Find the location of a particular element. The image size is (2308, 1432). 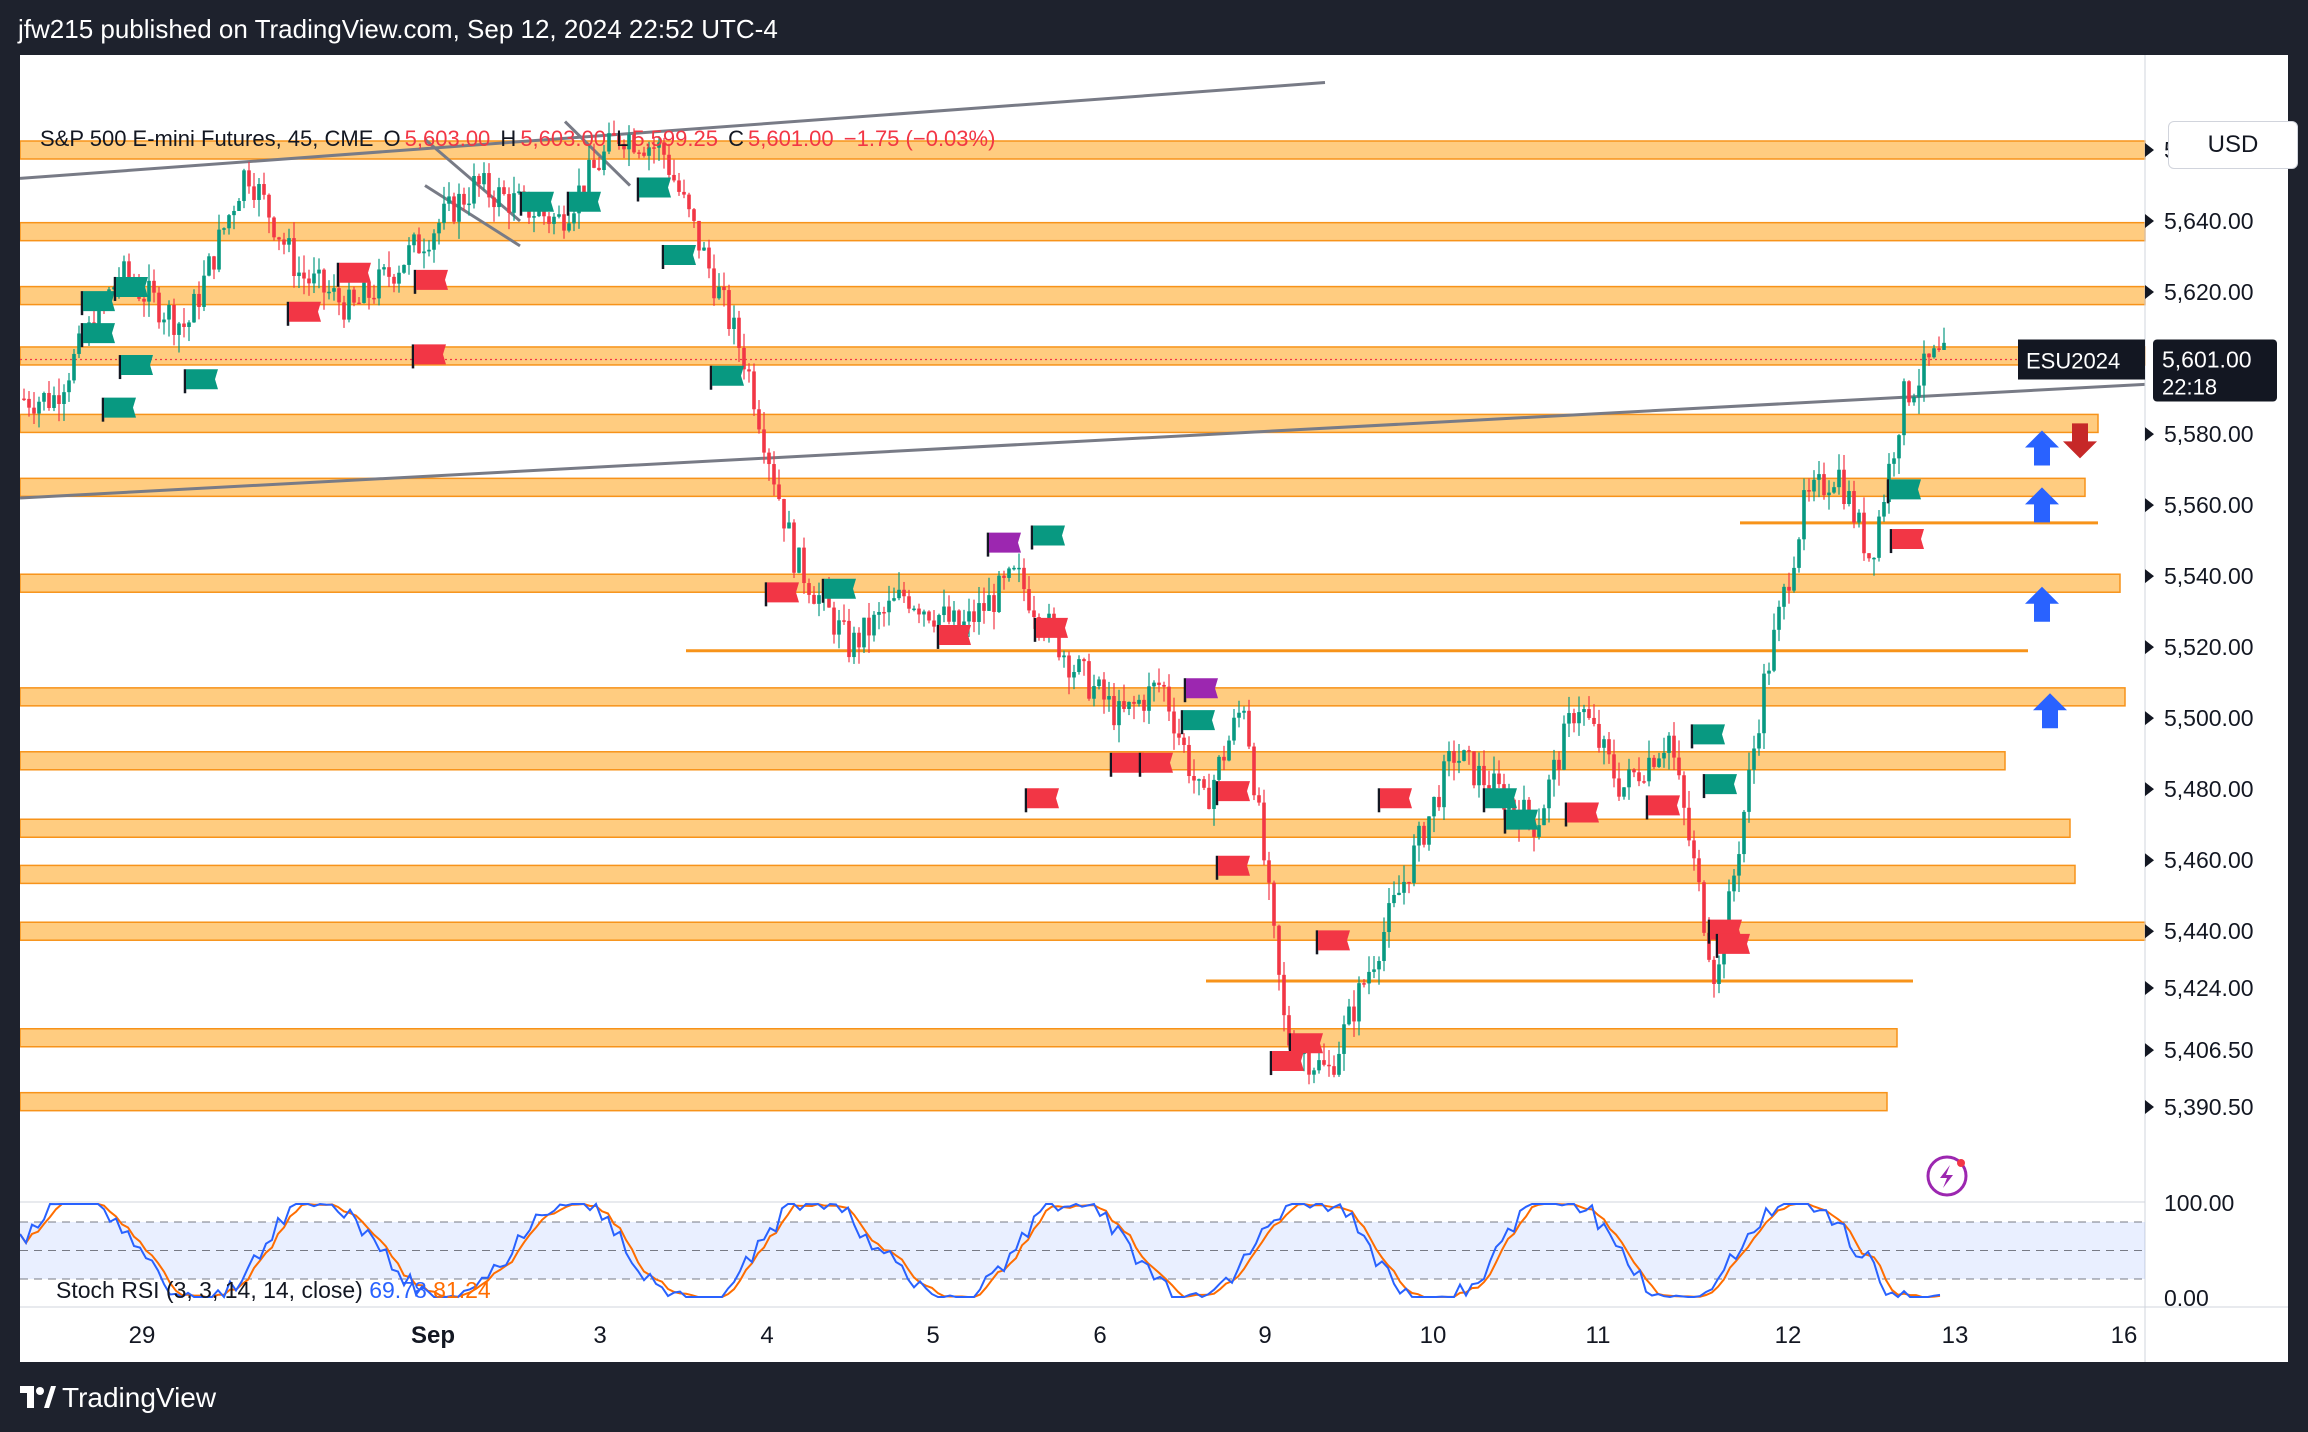

upper-trendline is located at coordinates (673, 130).